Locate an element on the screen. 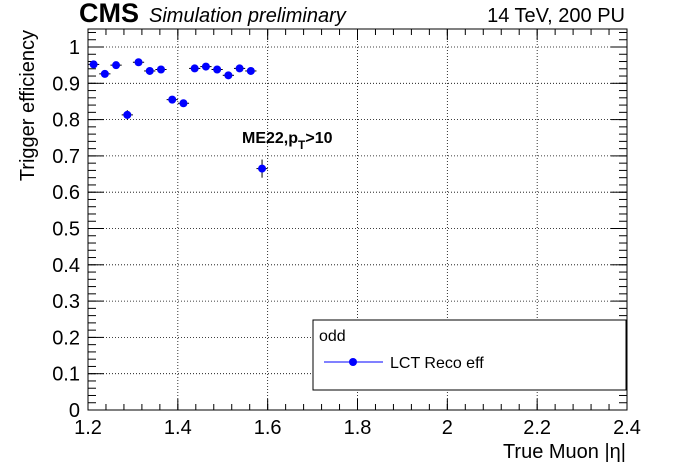  x-axis-label: True Muon |η| is located at coordinates (564, 452).